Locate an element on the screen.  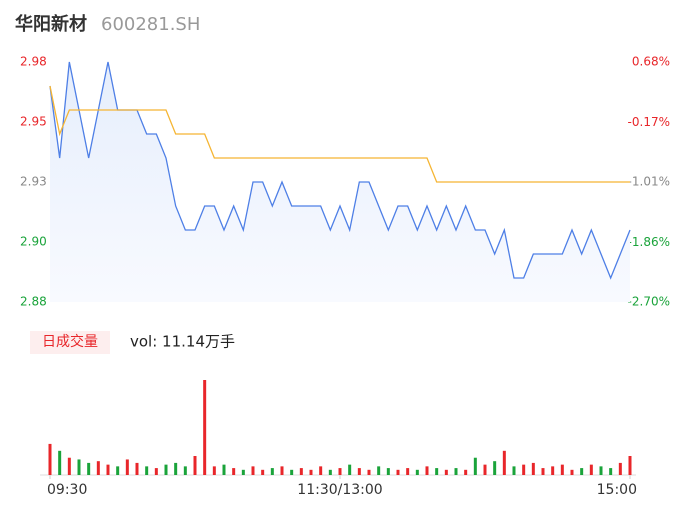
y2-tick-label: -2.70% is located at coordinates (649, 302).